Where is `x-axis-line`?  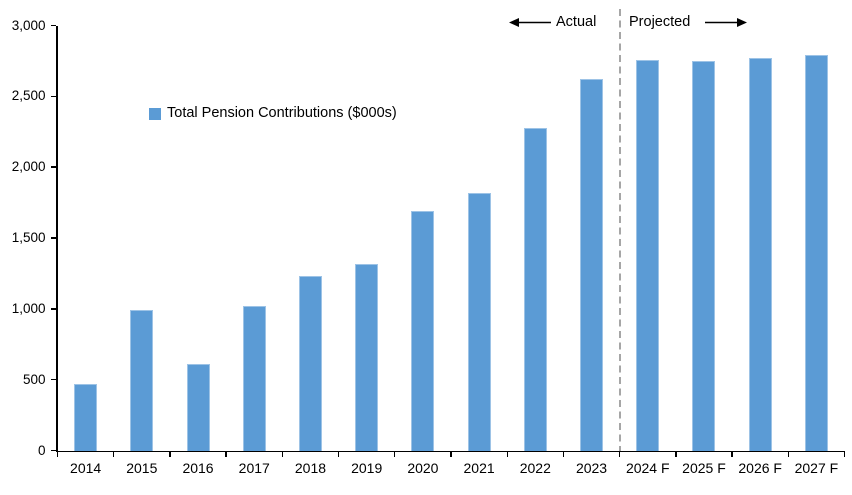 x-axis-line is located at coordinates (450, 451).